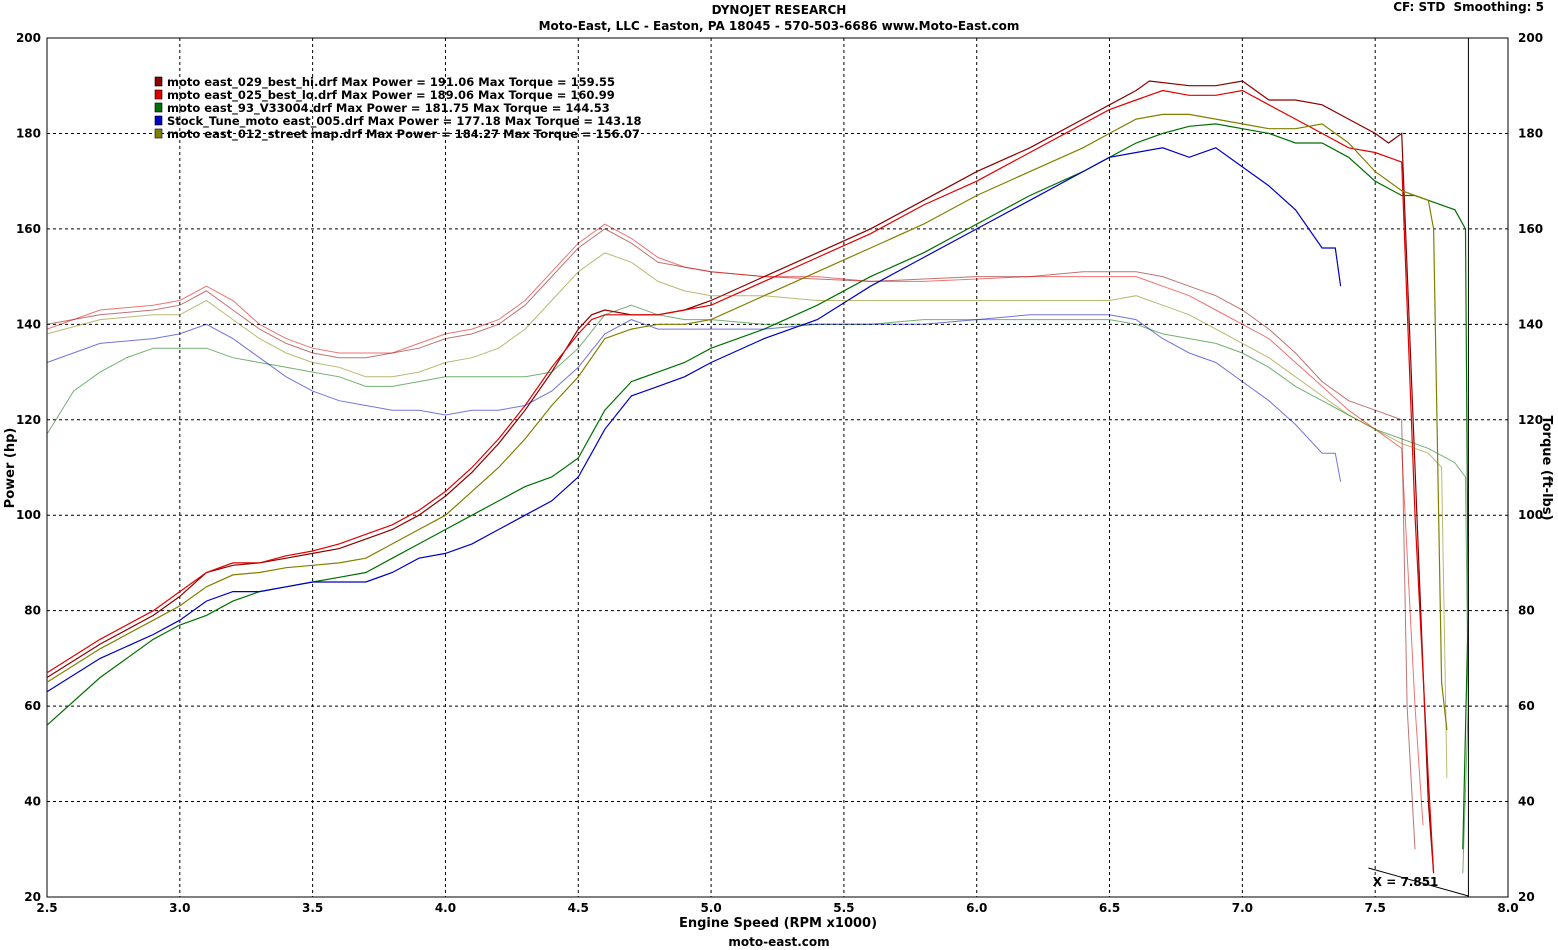  Describe the element at coordinates (28, 38) in the screenshot. I see `y-tick-label-left: 200` at that location.